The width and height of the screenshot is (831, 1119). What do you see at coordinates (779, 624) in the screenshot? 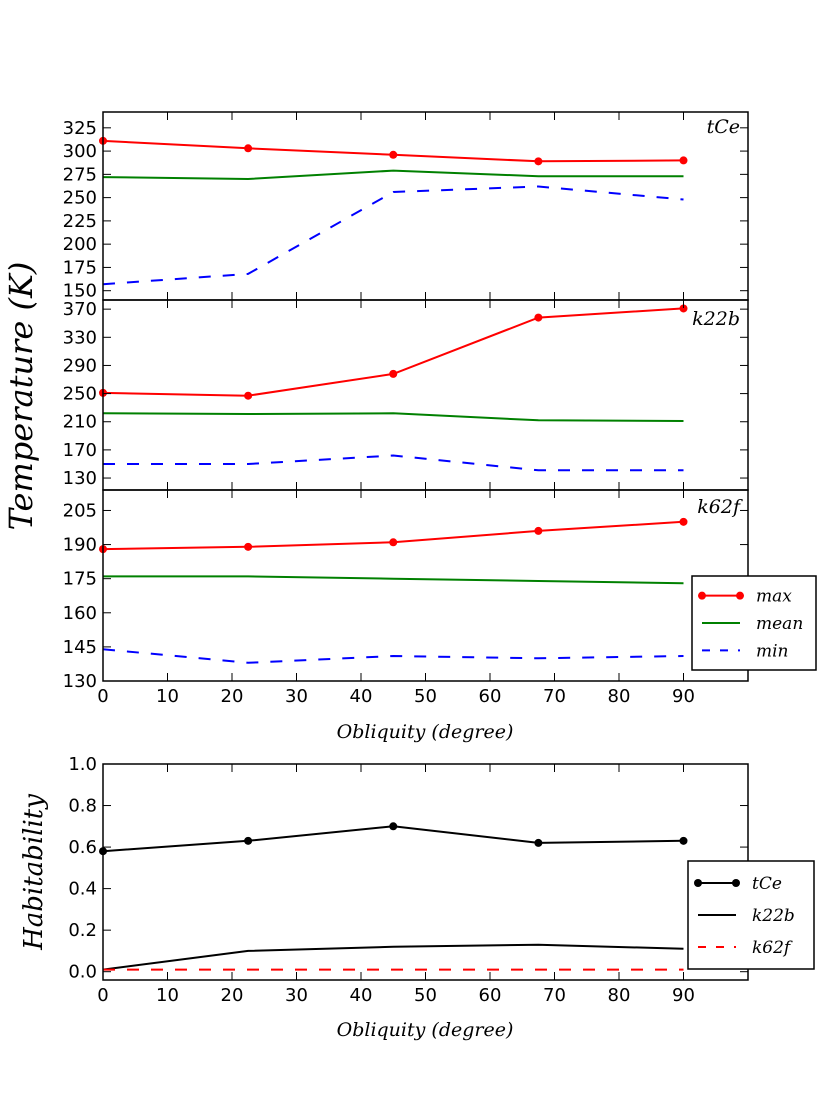
I see `legend-label-mean: mean` at bounding box center [779, 624].